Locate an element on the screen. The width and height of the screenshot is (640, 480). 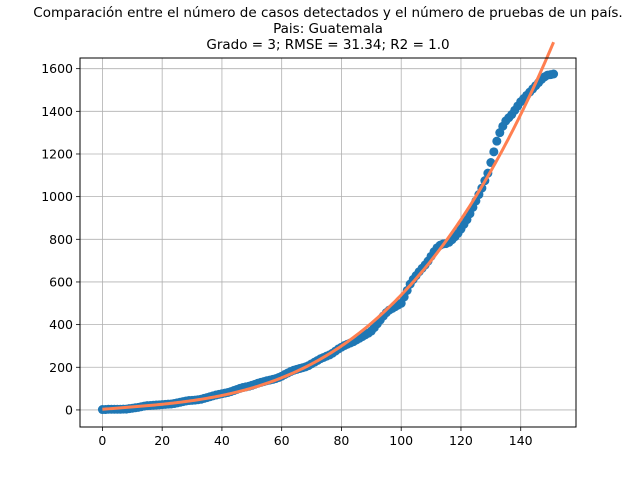
chart-title-line-2: Pais: Guatemala is located at coordinates (328, 29).